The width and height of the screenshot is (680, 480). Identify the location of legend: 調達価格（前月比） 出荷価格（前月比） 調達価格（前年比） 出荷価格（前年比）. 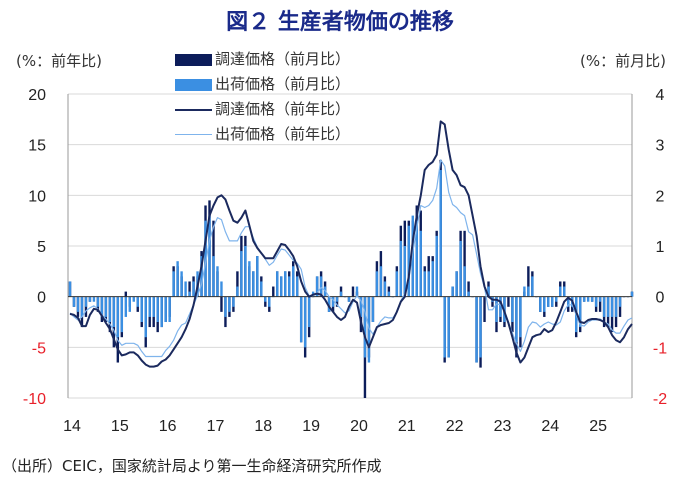
(262, 97).